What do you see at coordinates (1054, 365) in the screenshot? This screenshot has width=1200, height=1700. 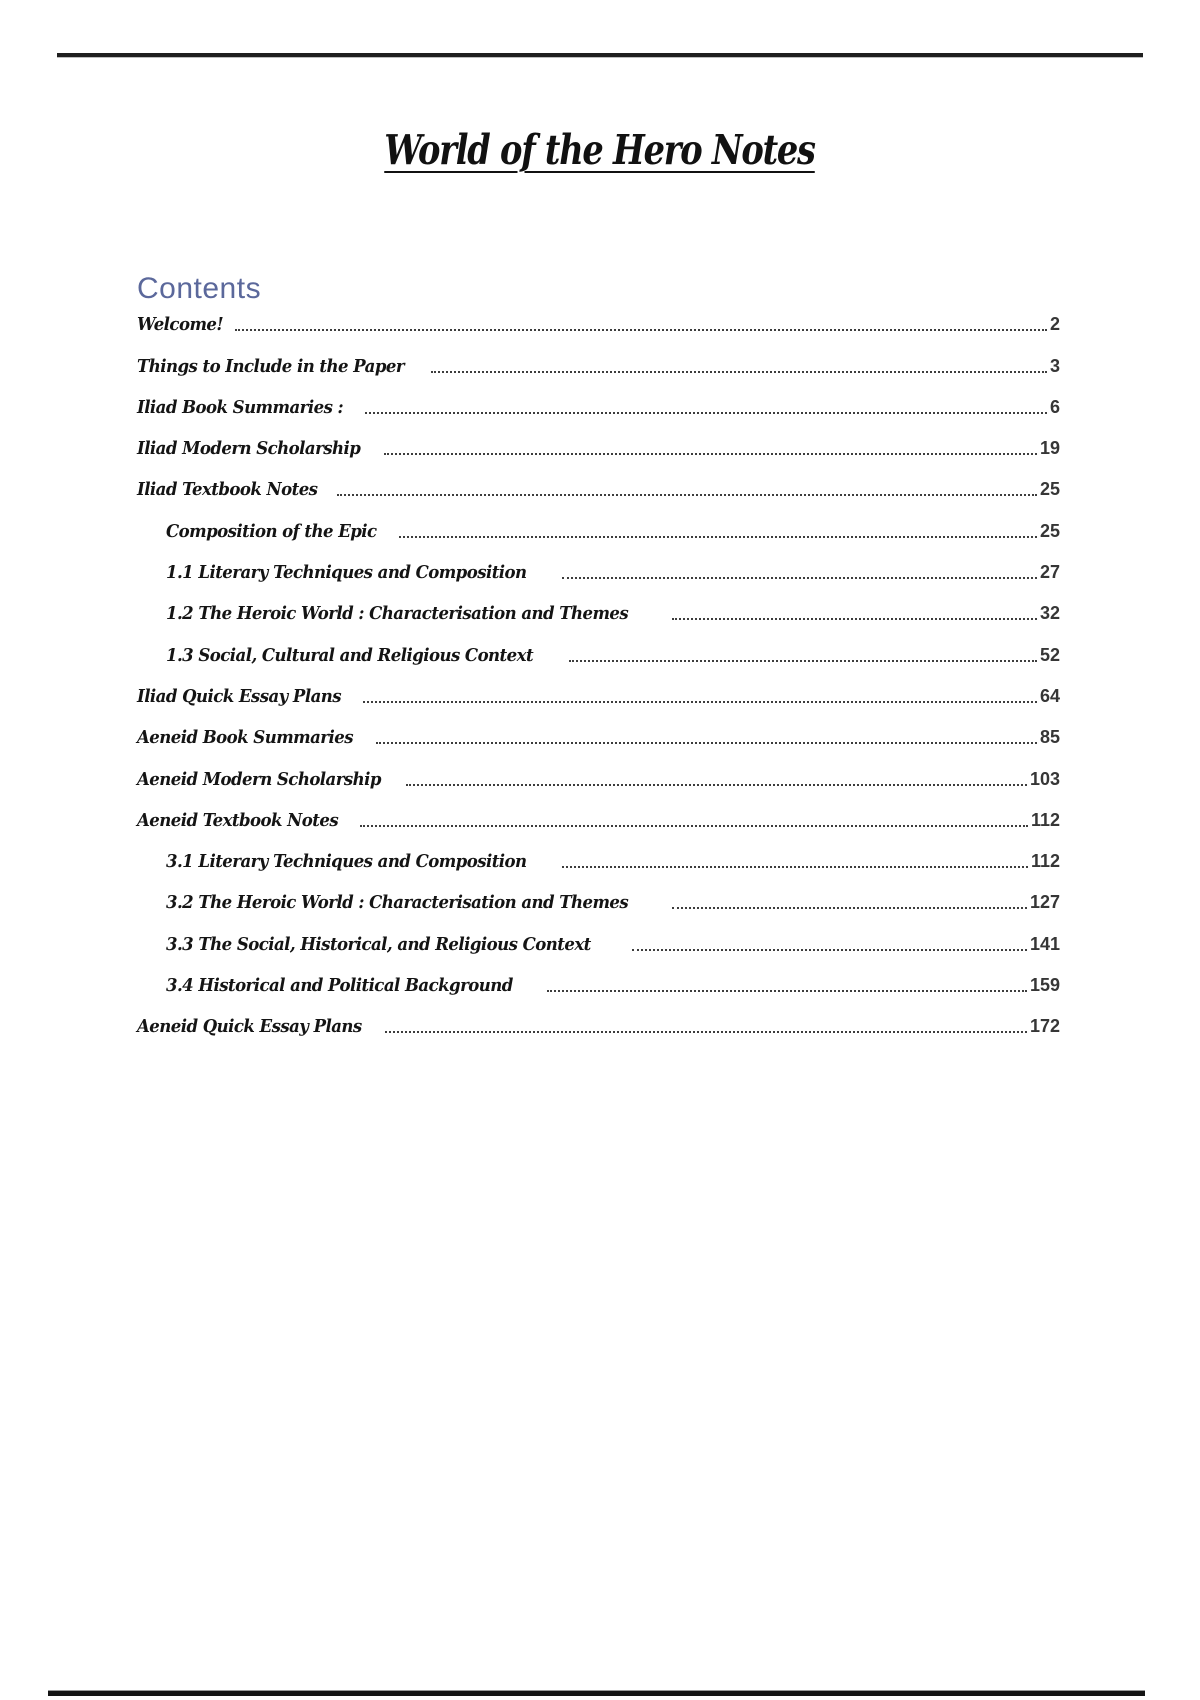 I see `toc-entry-page: 3` at bounding box center [1054, 365].